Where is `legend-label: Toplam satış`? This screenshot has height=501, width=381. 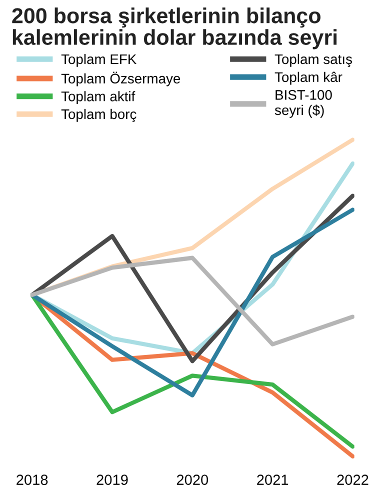
legend-label: Toplam satış is located at coordinates (313, 60).